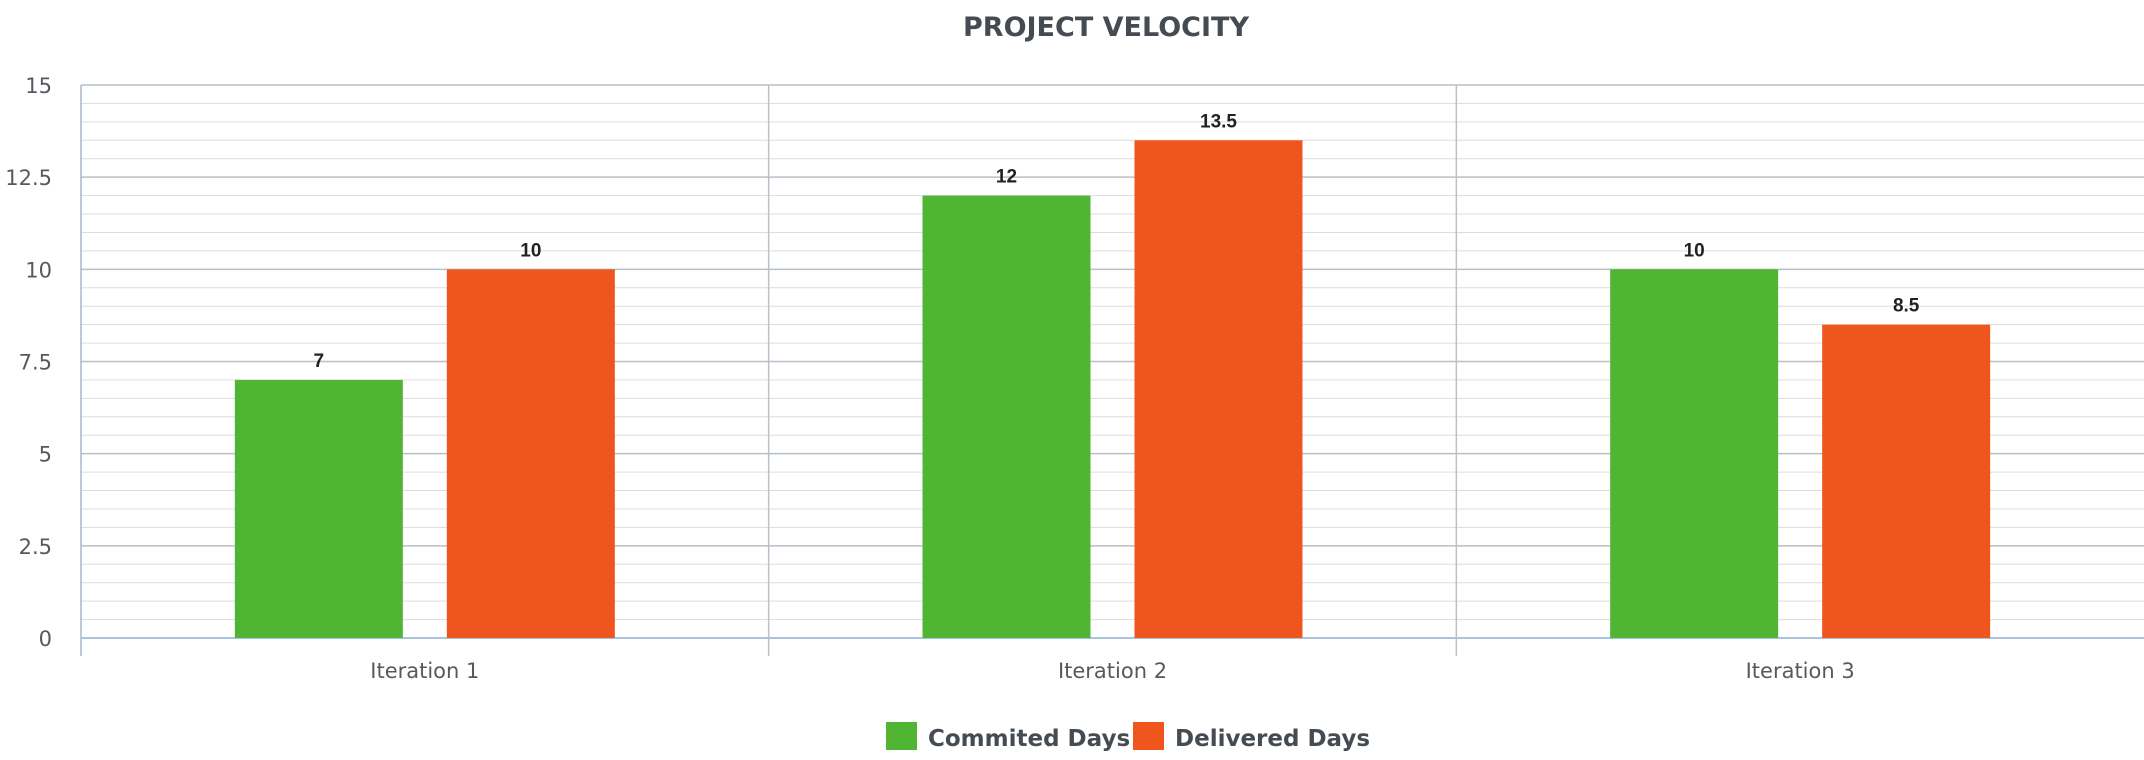 The width and height of the screenshot is (2144, 760). Describe the element at coordinates (1800, 671) in the screenshot. I see `x-category-label: Iteration 3` at that location.